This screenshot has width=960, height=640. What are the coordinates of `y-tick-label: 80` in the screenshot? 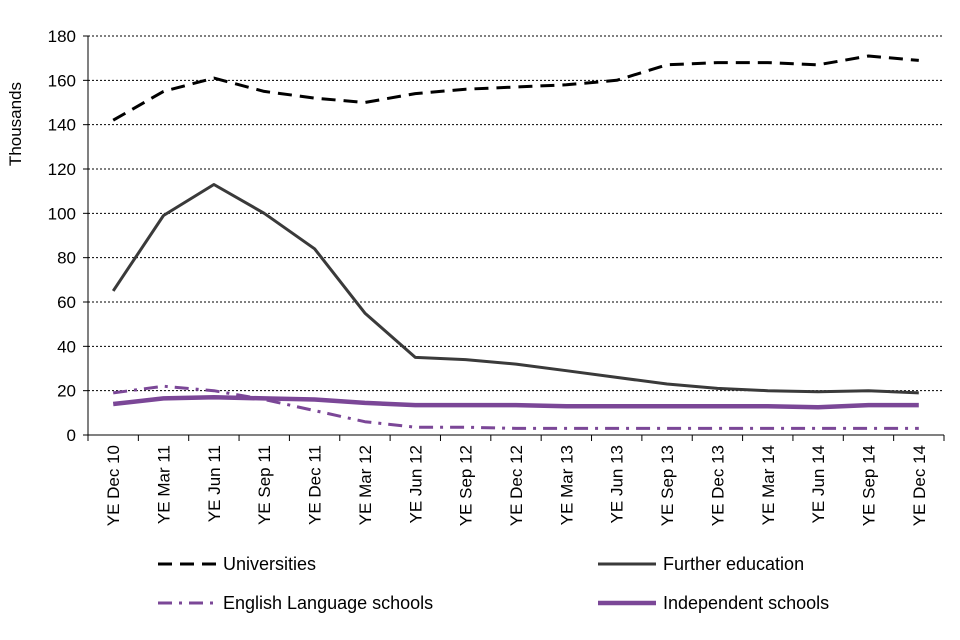 It's located at (66, 258).